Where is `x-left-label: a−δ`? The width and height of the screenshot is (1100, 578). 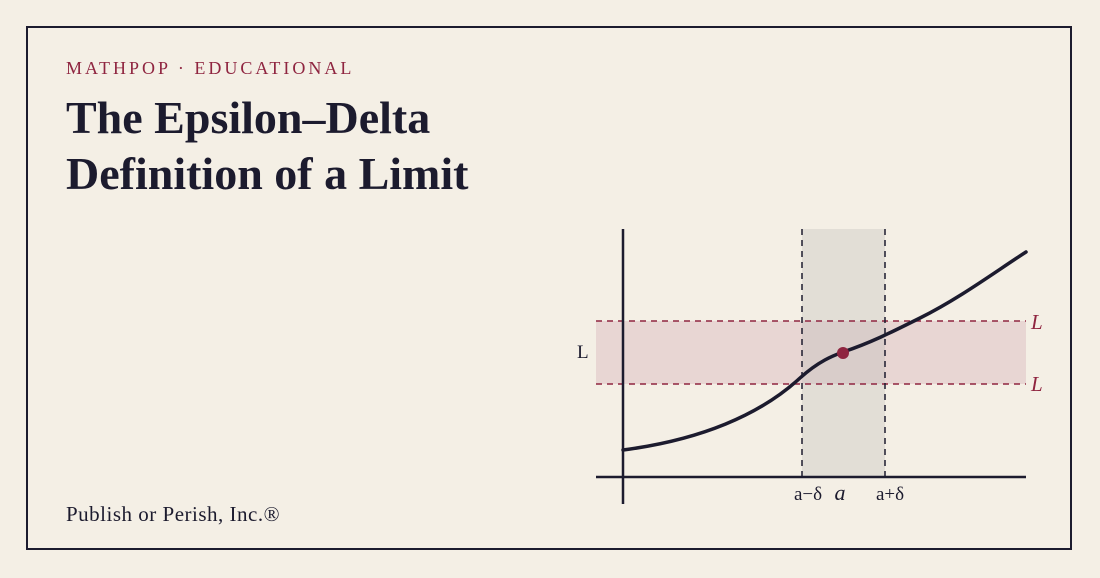 x-left-label: a−δ is located at coordinates (808, 494).